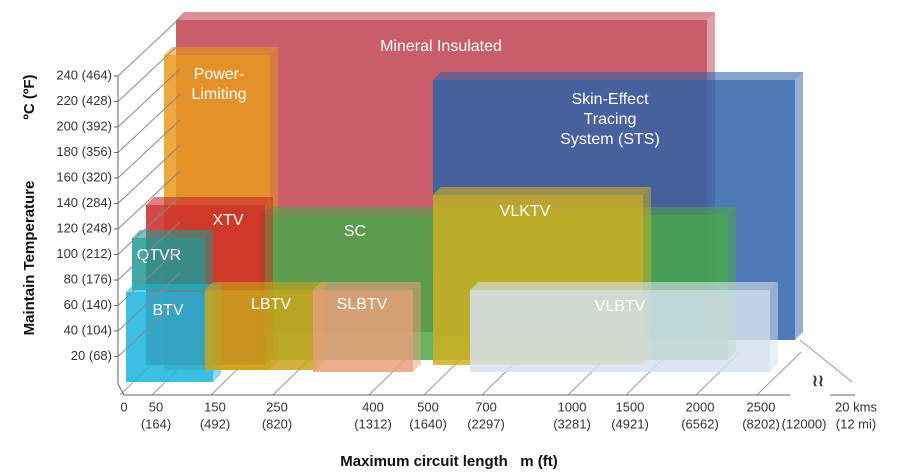  I want to click on box-label: VLBTV, so click(620, 306).